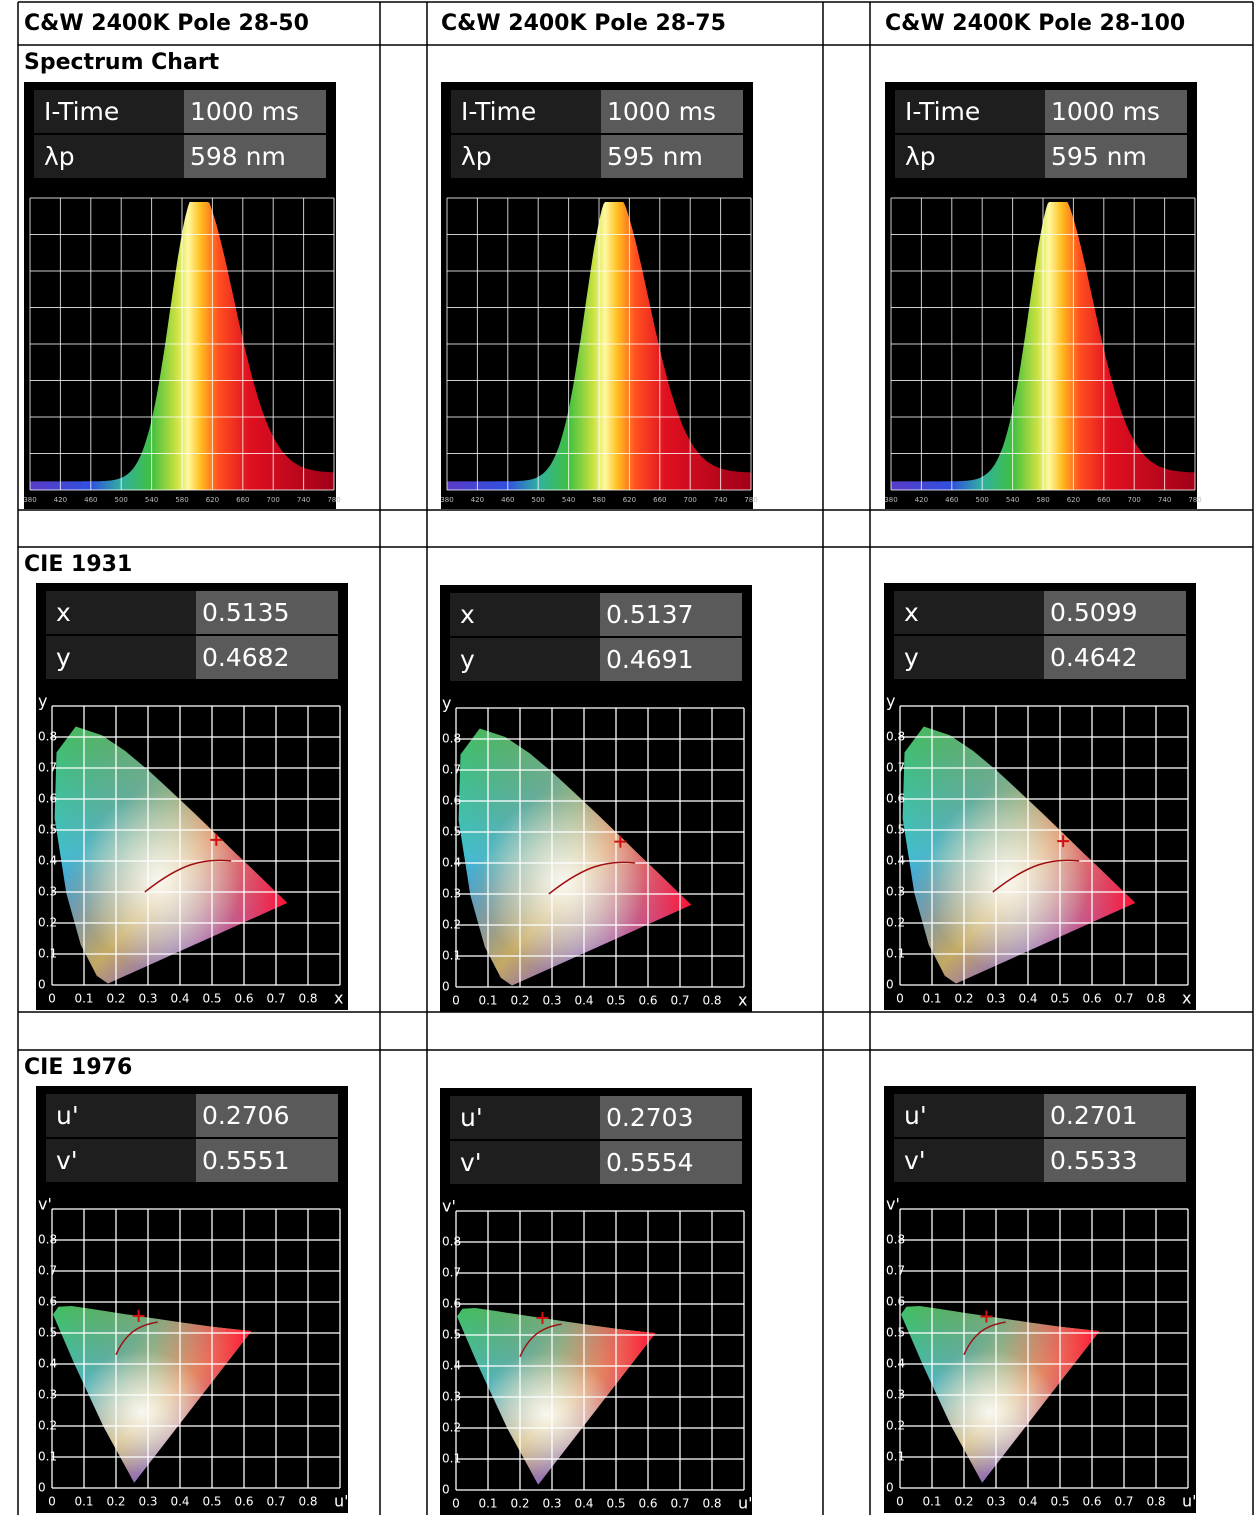 This screenshot has width=1255, height=1515. I want to click on readout-label: I-Time, so click(81, 111).